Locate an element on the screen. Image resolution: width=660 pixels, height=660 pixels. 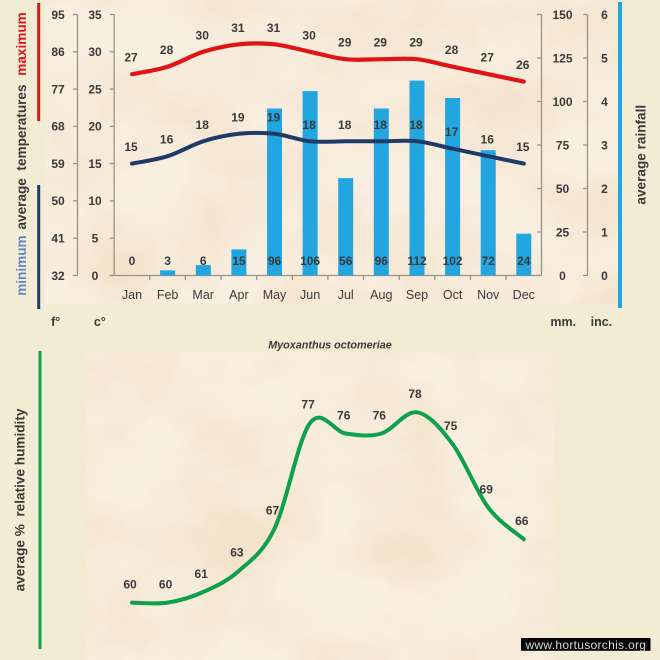
svg-text: Jan is located at coordinates (132, 295).